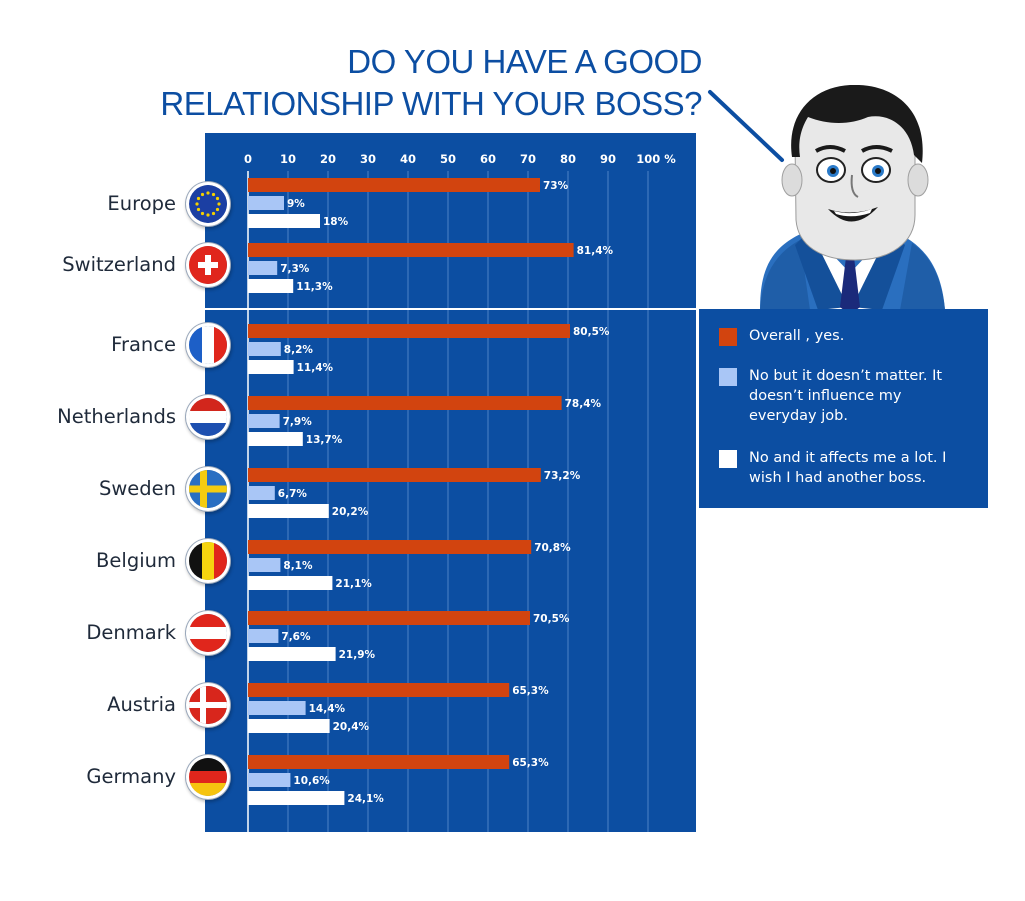 This screenshot has width=1025, height=901. Describe the element at coordinates (116, 416) in the screenshot. I see `category-label: Netherlands` at that location.